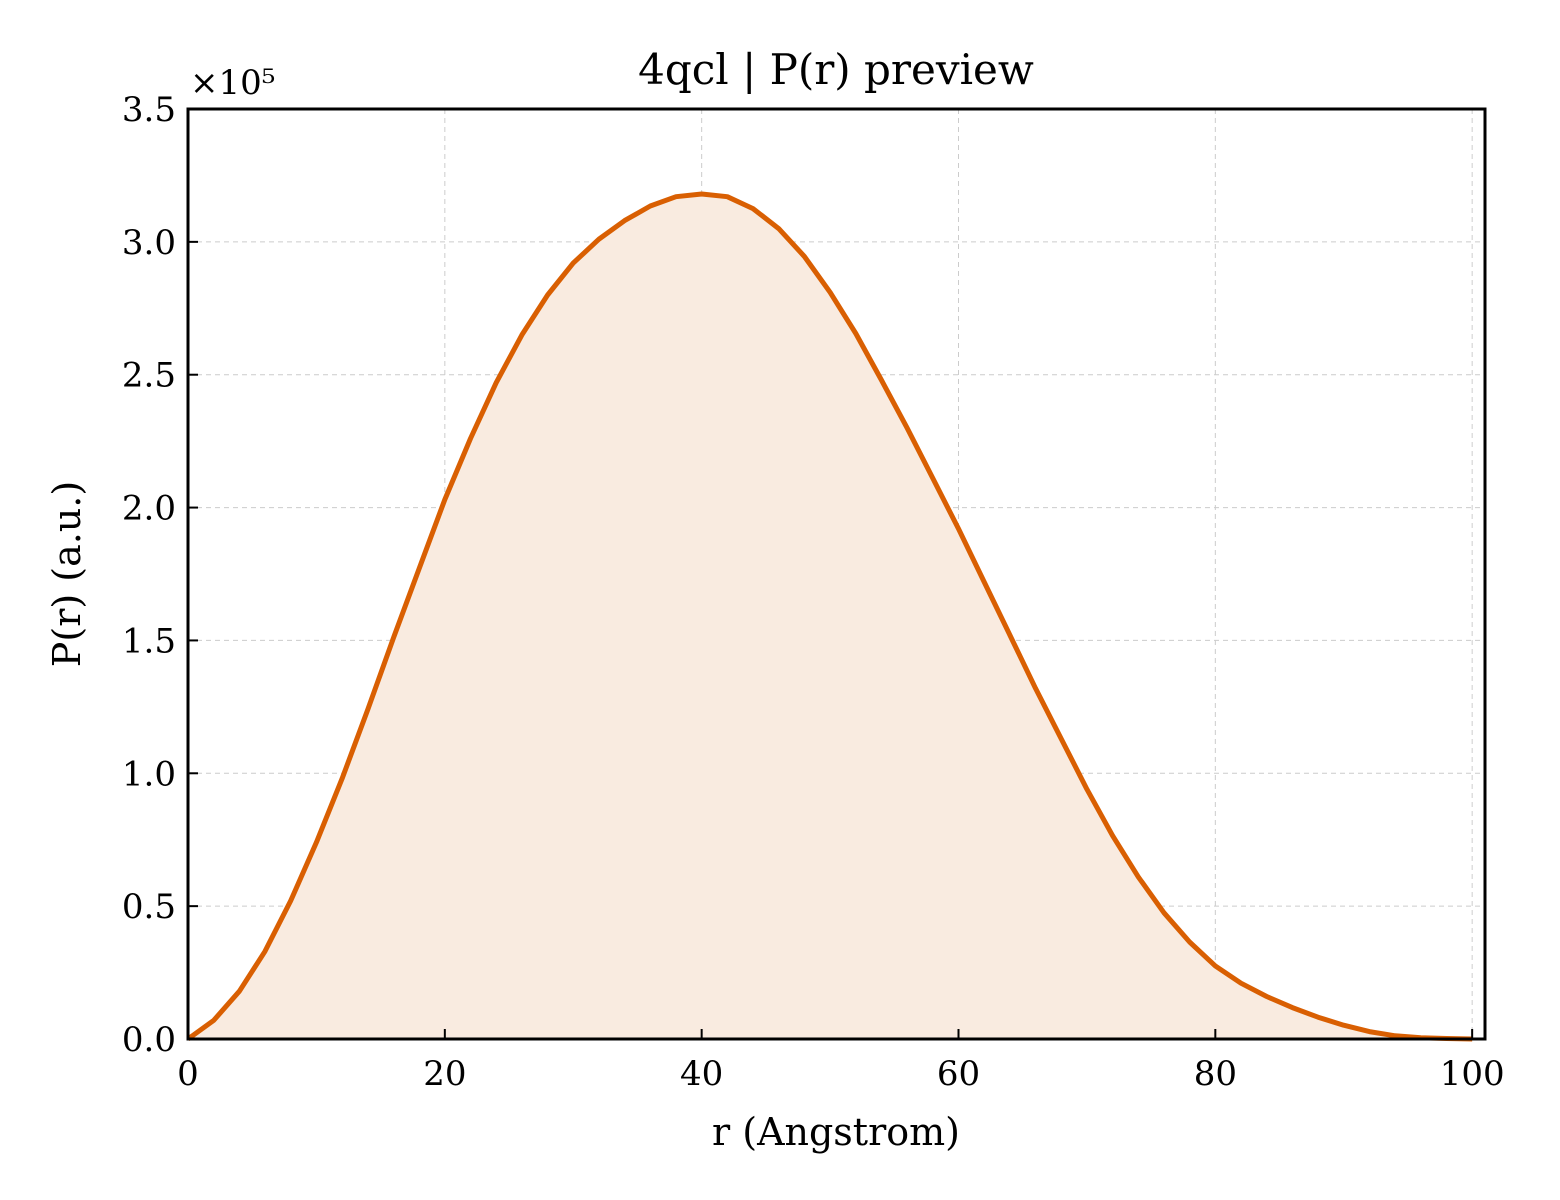  I want to click on x-tick-label: 20, so click(444, 1074).